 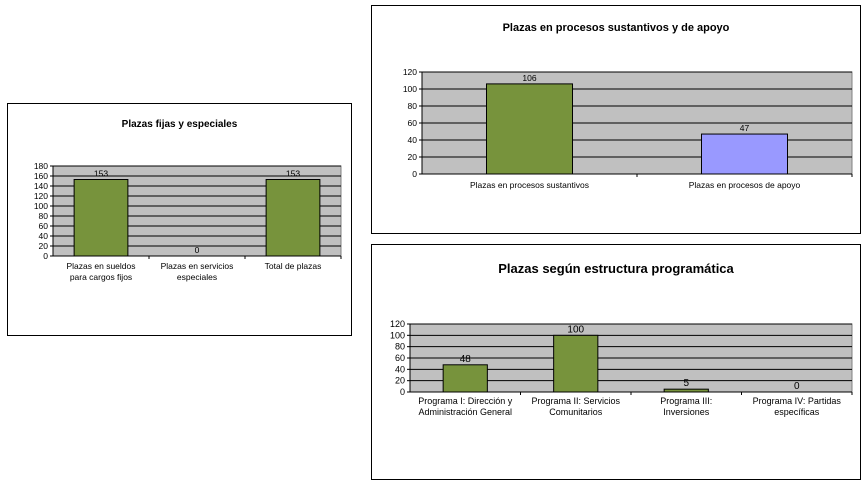 What do you see at coordinates (686, 412) in the screenshot?
I see `x-category-label: Inversiones` at bounding box center [686, 412].